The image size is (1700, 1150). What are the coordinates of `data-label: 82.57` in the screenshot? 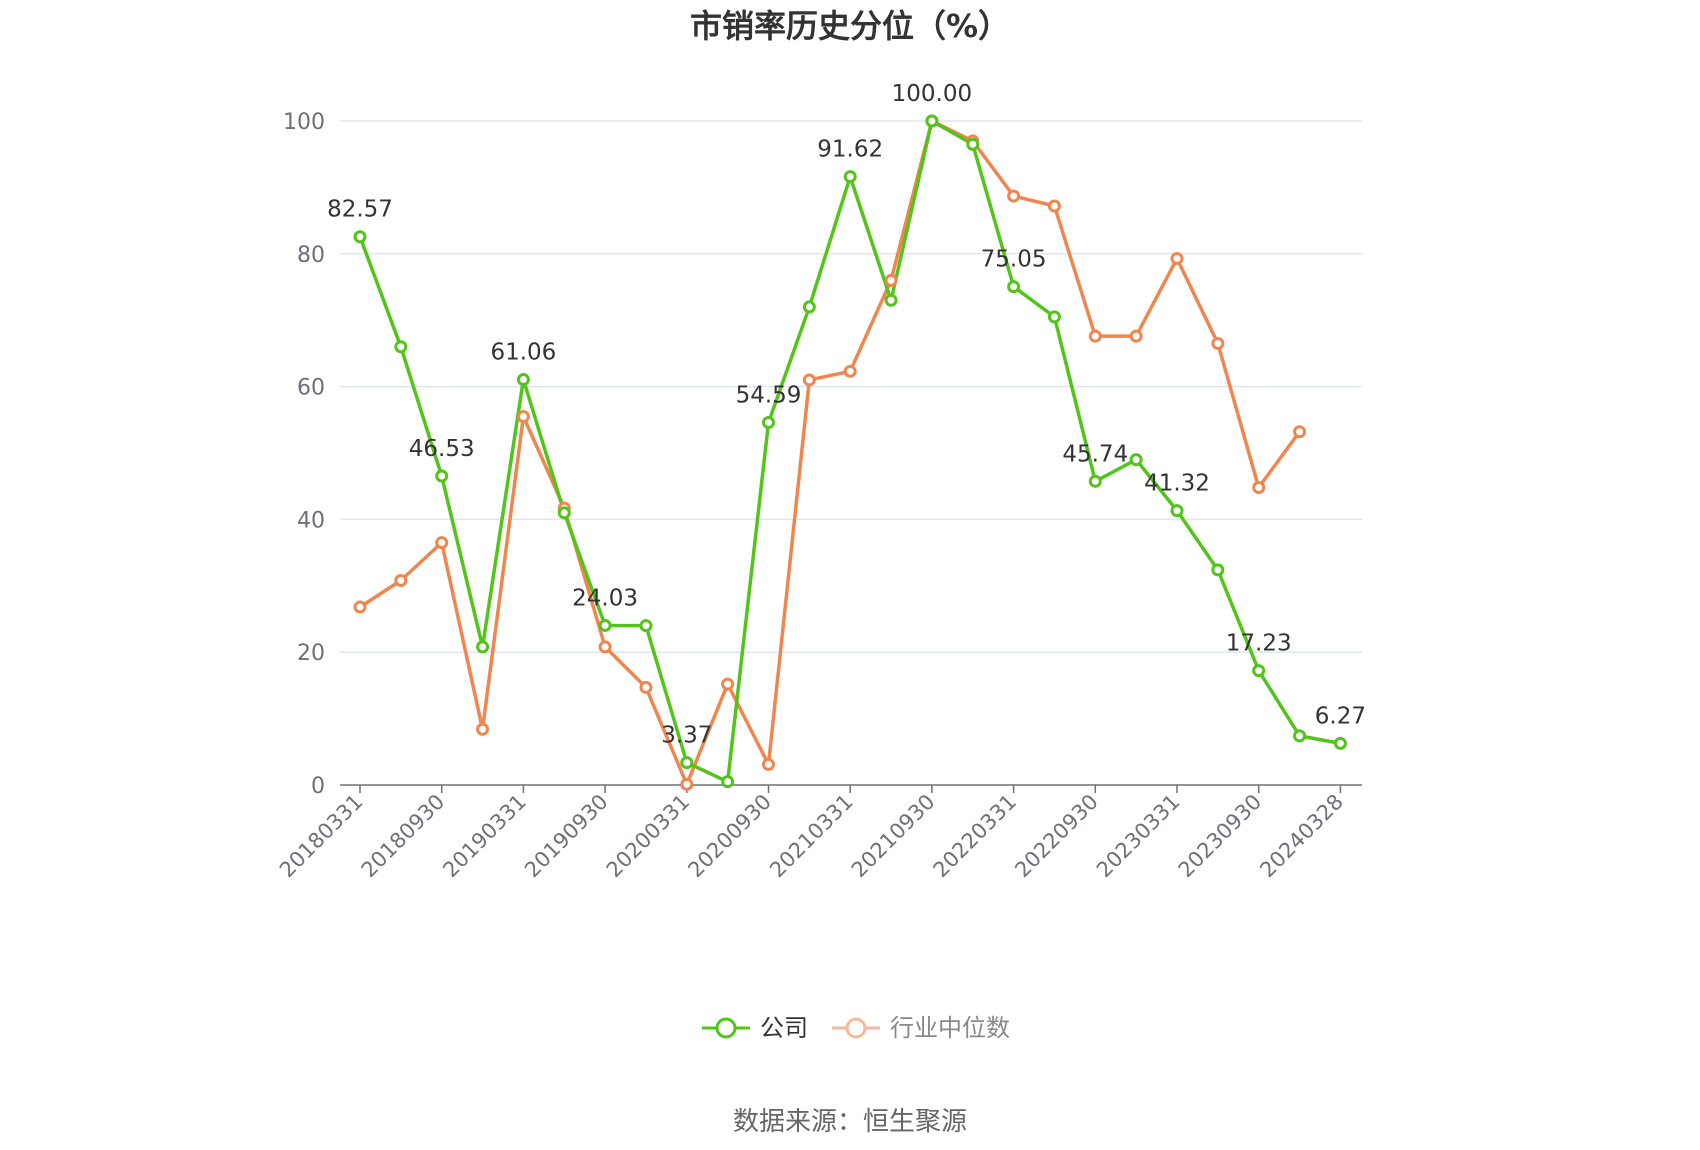 It's located at (360, 210).